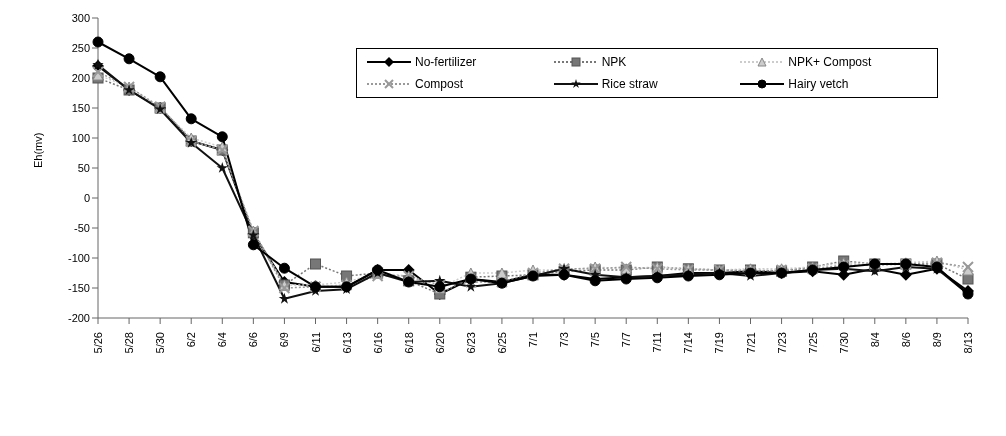 The height and width of the screenshot is (436, 1006). What do you see at coordinates (78, 287) in the screenshot?
I see `y-tick-label: -150` at bounding box center [78, 287].